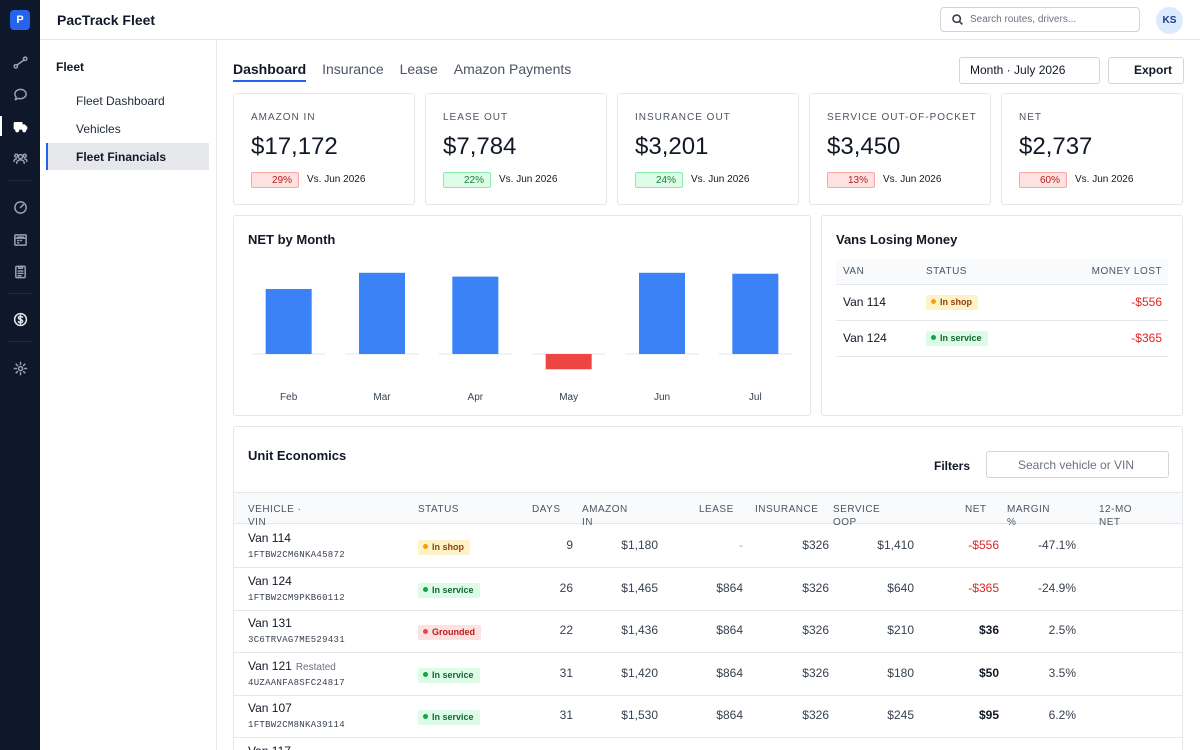 This screenshot has height=750, width=1200. Describe the element at coordinates (1002, 338) in the screenshot. I see `table-row: Van 124 In service -$365` at that location.